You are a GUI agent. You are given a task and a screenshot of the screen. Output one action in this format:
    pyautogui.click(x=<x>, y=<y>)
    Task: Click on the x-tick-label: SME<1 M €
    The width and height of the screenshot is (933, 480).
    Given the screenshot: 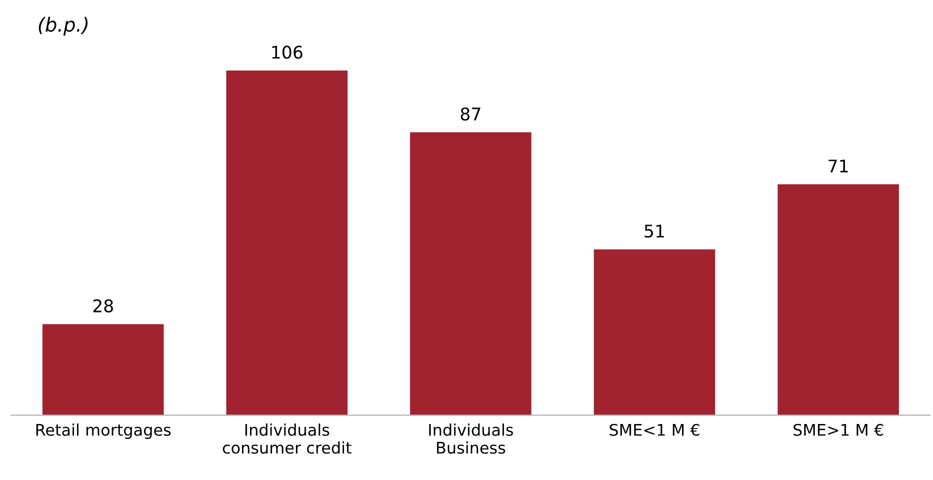 What is the action you would take?
    pyautogui.click(x=655, y=430)
    